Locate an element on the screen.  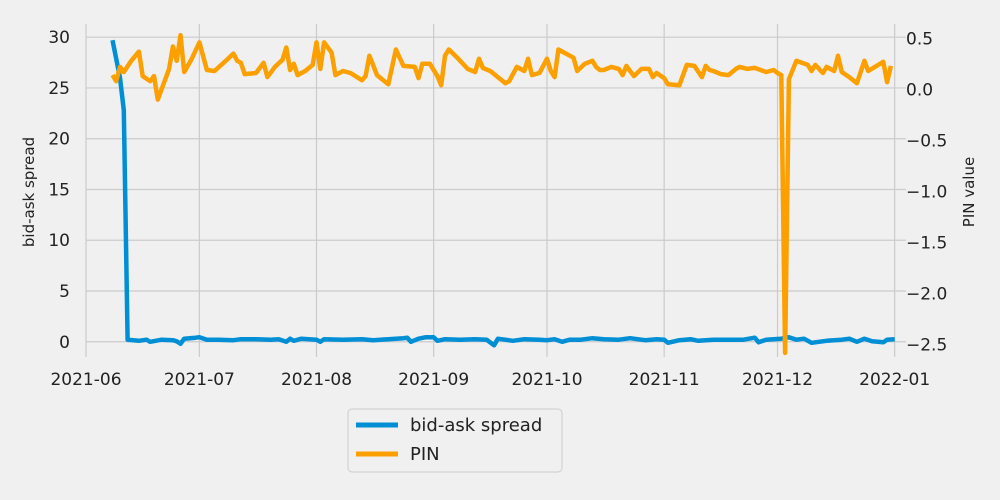
legend: bid-ask spread PIN is located at coordinates (455, 440).